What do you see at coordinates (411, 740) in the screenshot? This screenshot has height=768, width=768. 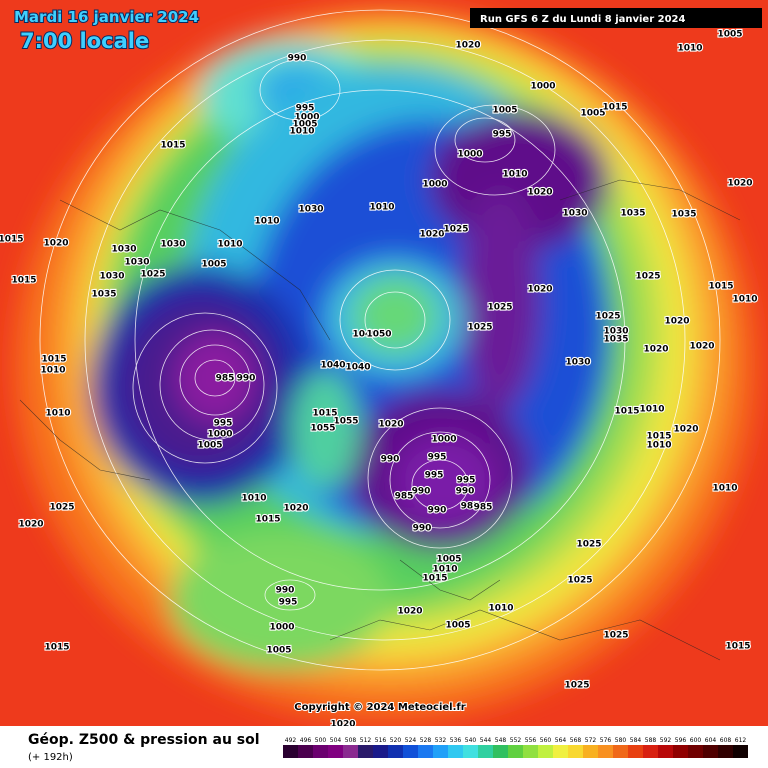 I see `scale-label: 524` at bounding box center [411, 740].